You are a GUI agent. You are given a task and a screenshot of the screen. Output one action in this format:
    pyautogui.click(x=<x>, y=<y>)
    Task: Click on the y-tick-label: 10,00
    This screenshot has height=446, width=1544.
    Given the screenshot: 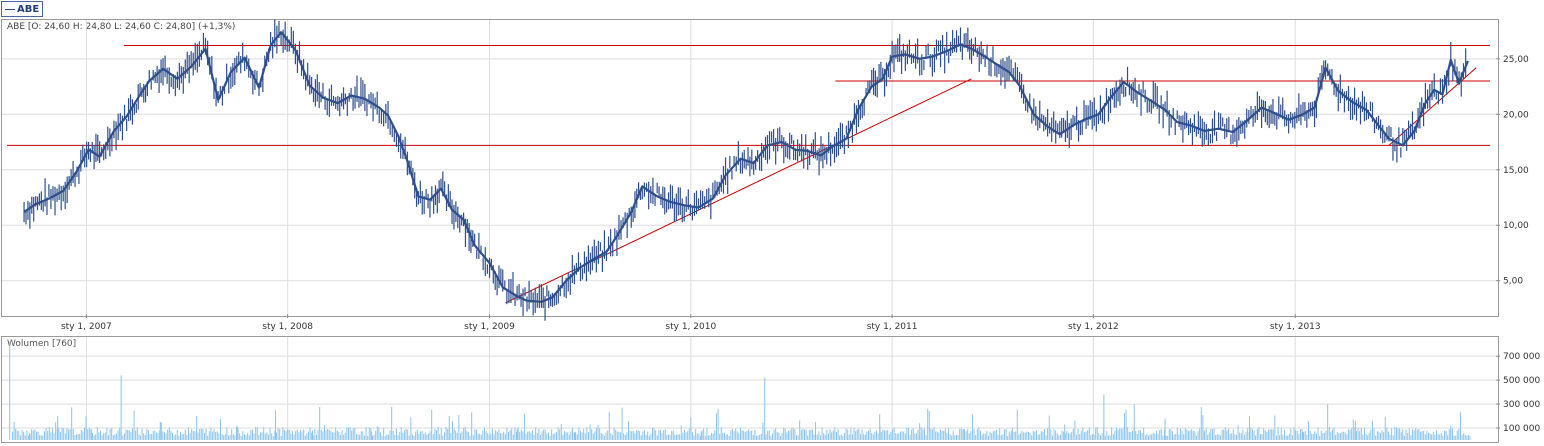 What is the action you would take?
    pyautogui.click(x=1516, y=226)
    